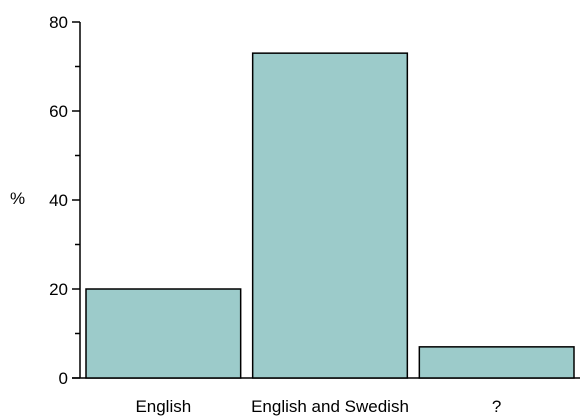 This screenshot has height=419, width=582. I want to click on y-tick-label: 0, so click(63, 378).